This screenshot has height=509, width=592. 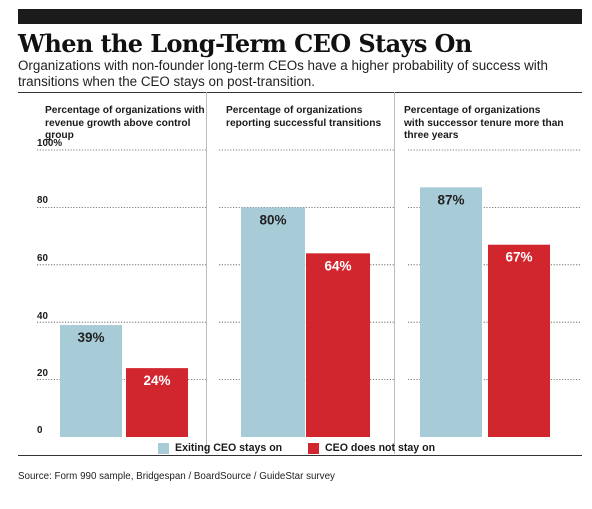 I want to click on legend-swatch-exiting, so click(x=163, y=448).